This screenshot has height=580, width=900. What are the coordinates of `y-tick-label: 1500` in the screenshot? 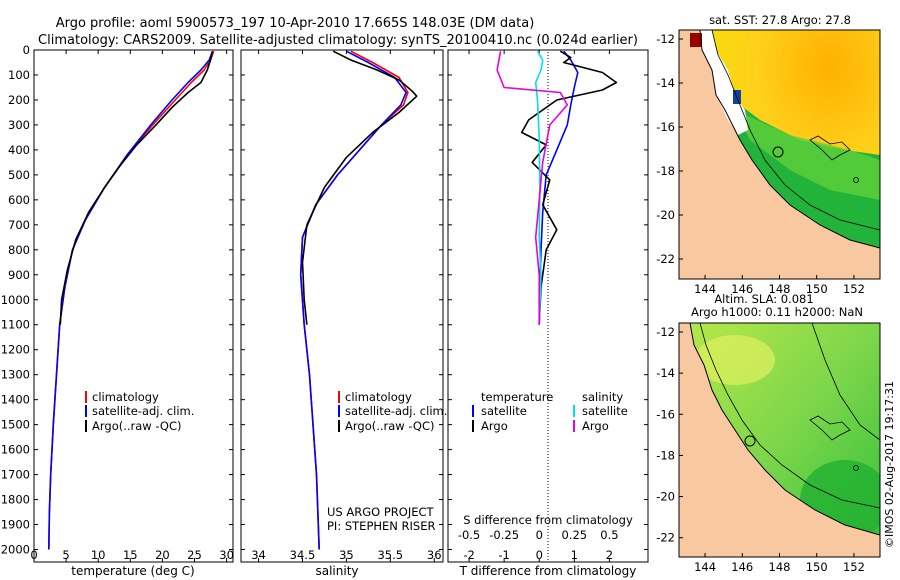 It's located at (15, 425).